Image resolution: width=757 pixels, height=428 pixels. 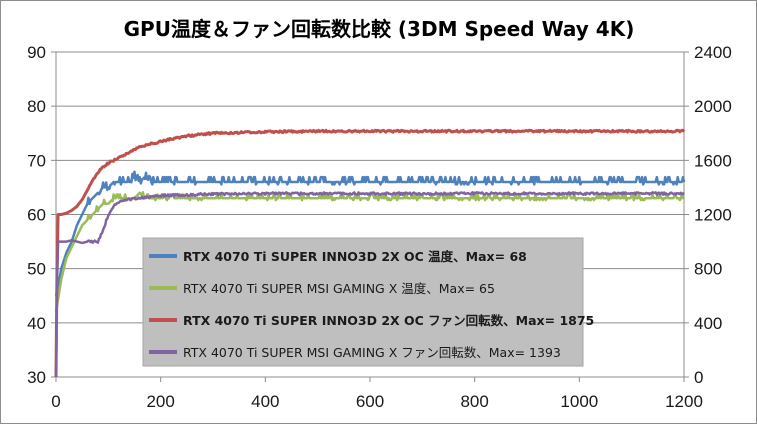 I want to click on y-right-tick-label: 400, so click(x=708, y=323).